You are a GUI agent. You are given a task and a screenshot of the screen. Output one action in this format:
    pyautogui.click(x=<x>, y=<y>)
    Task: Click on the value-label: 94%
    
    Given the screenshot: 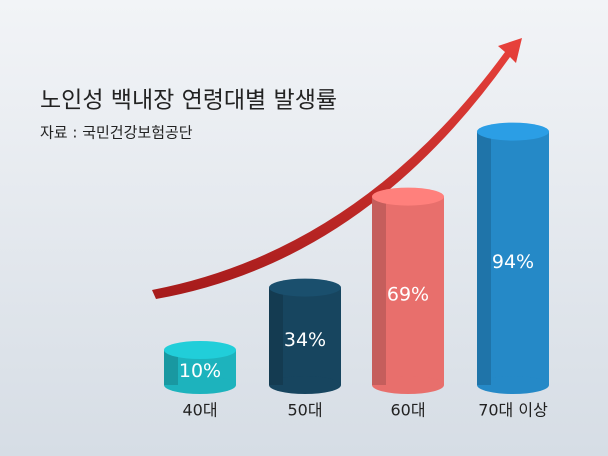 What is the action you would take?
    pyautogui.click(x=513, y=262)
    